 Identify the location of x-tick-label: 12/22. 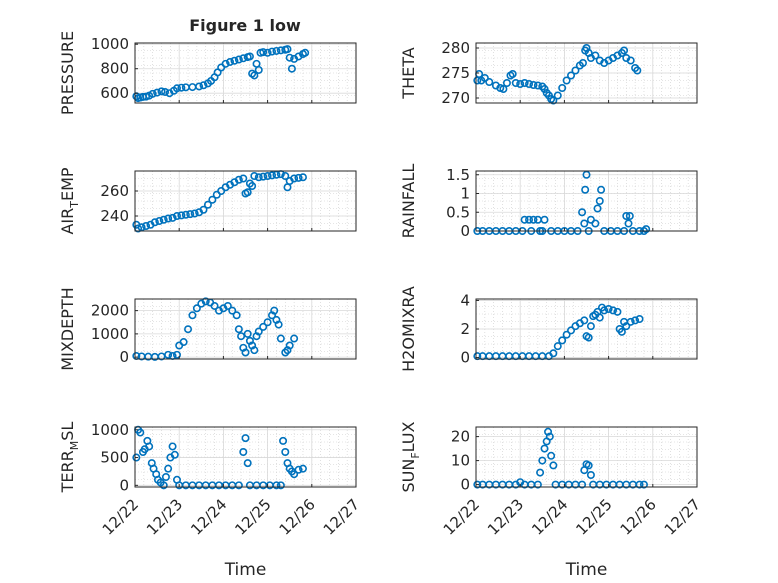
(120, 516).